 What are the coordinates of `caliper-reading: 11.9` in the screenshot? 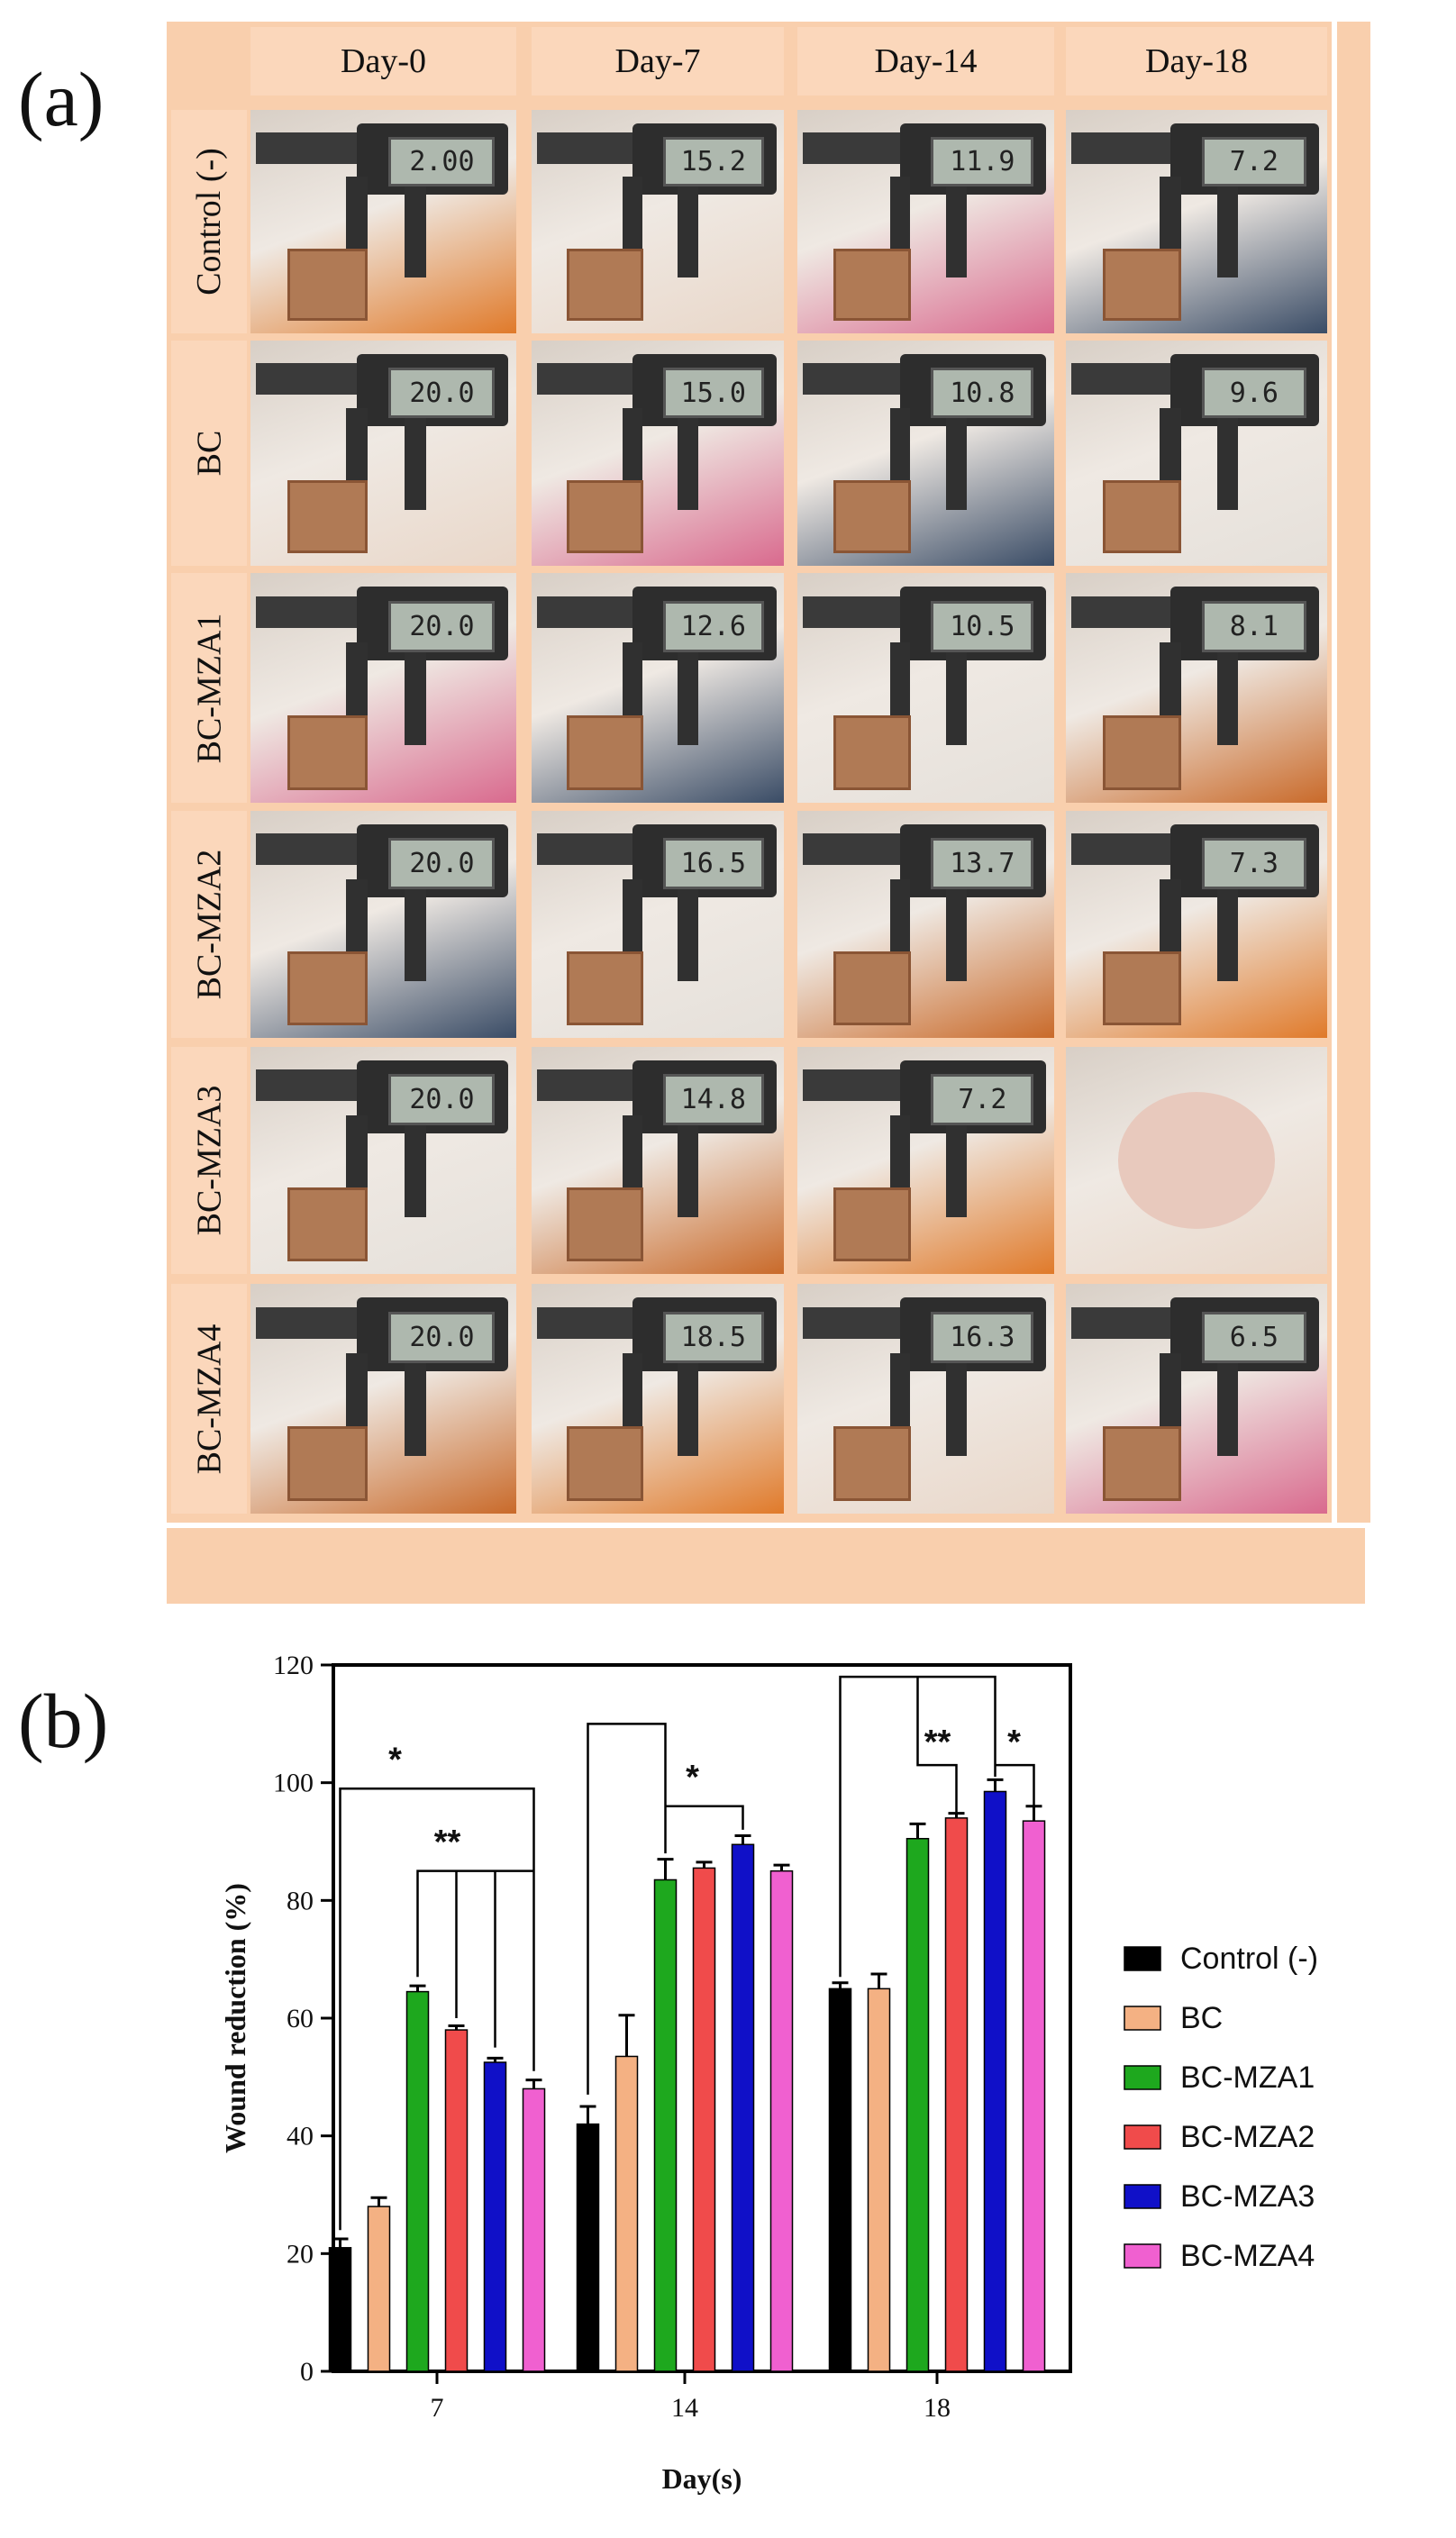 It's located at (982, 162).